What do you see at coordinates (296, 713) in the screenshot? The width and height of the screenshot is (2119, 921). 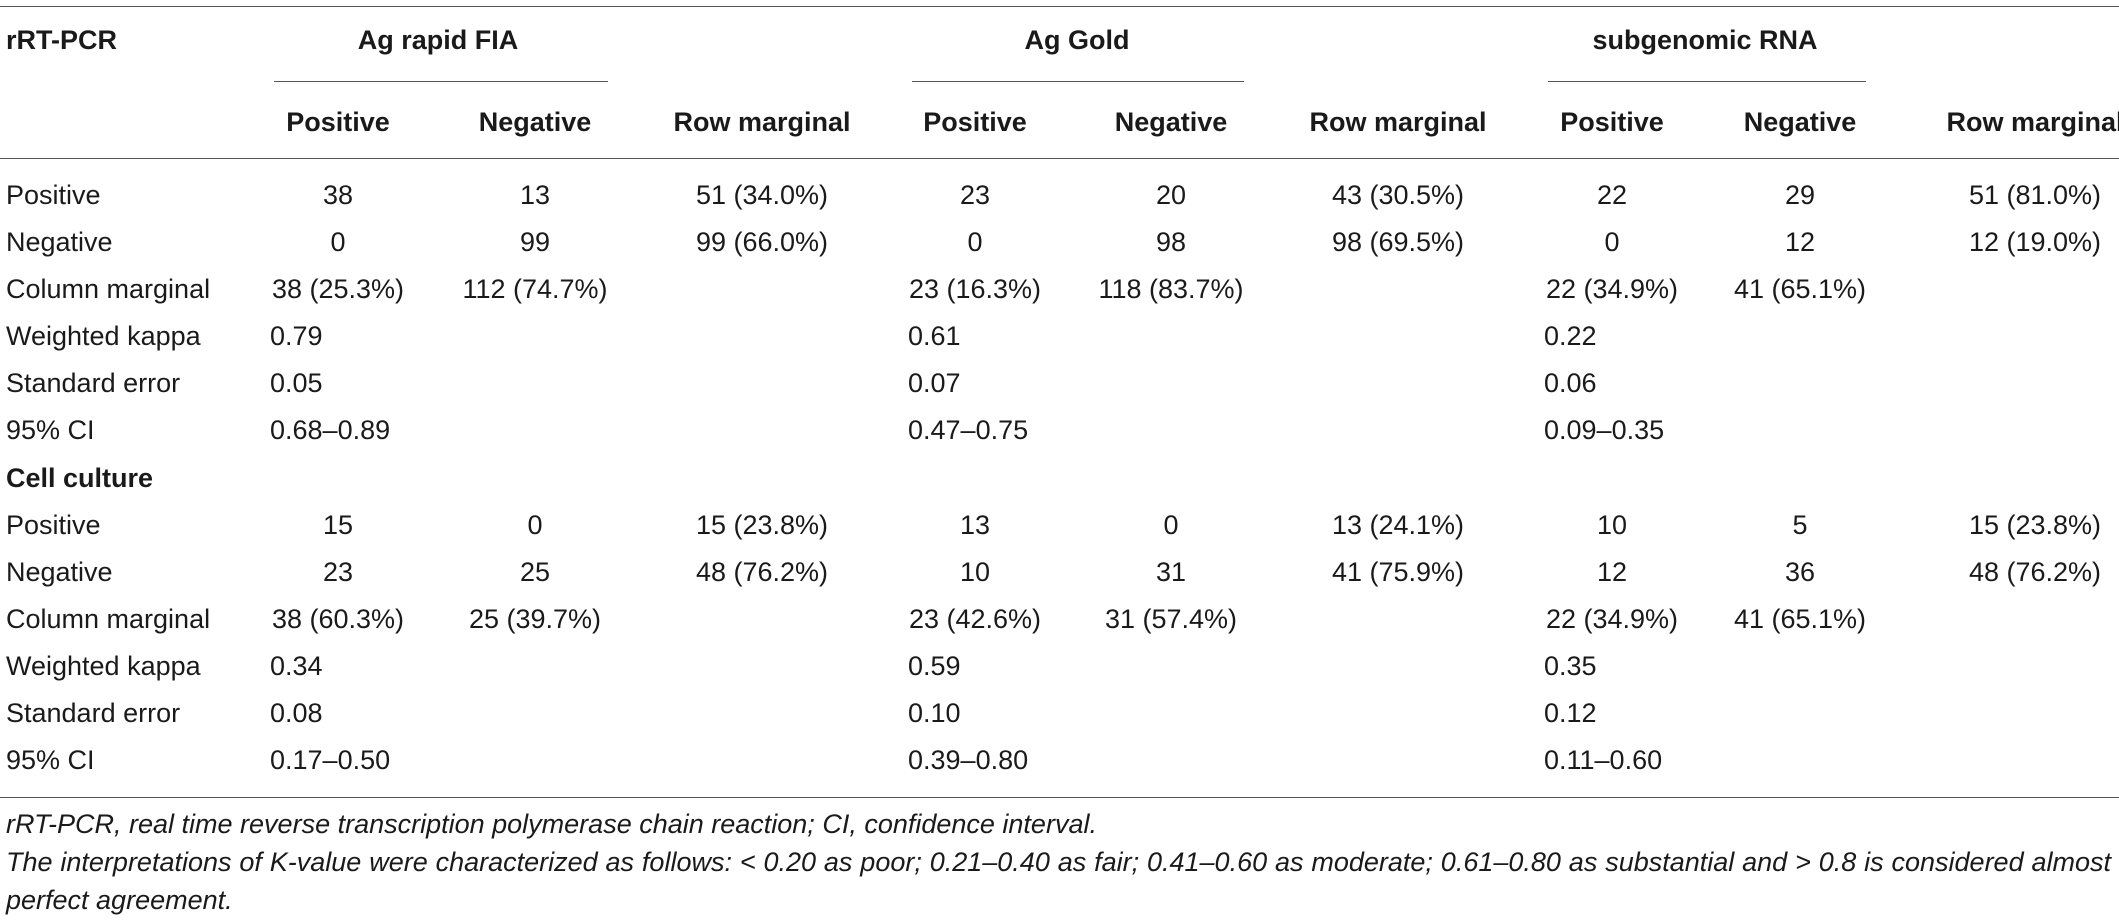 I see `table-cell: 0.08` at bounding box center [296, 713].